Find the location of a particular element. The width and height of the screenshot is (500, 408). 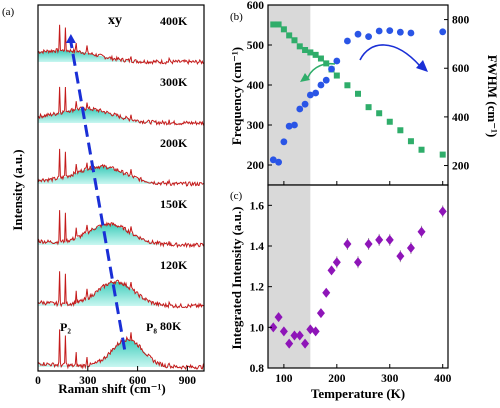

c-y-tick-label-1.2: 1.2 is located at coordinates (257, 288).